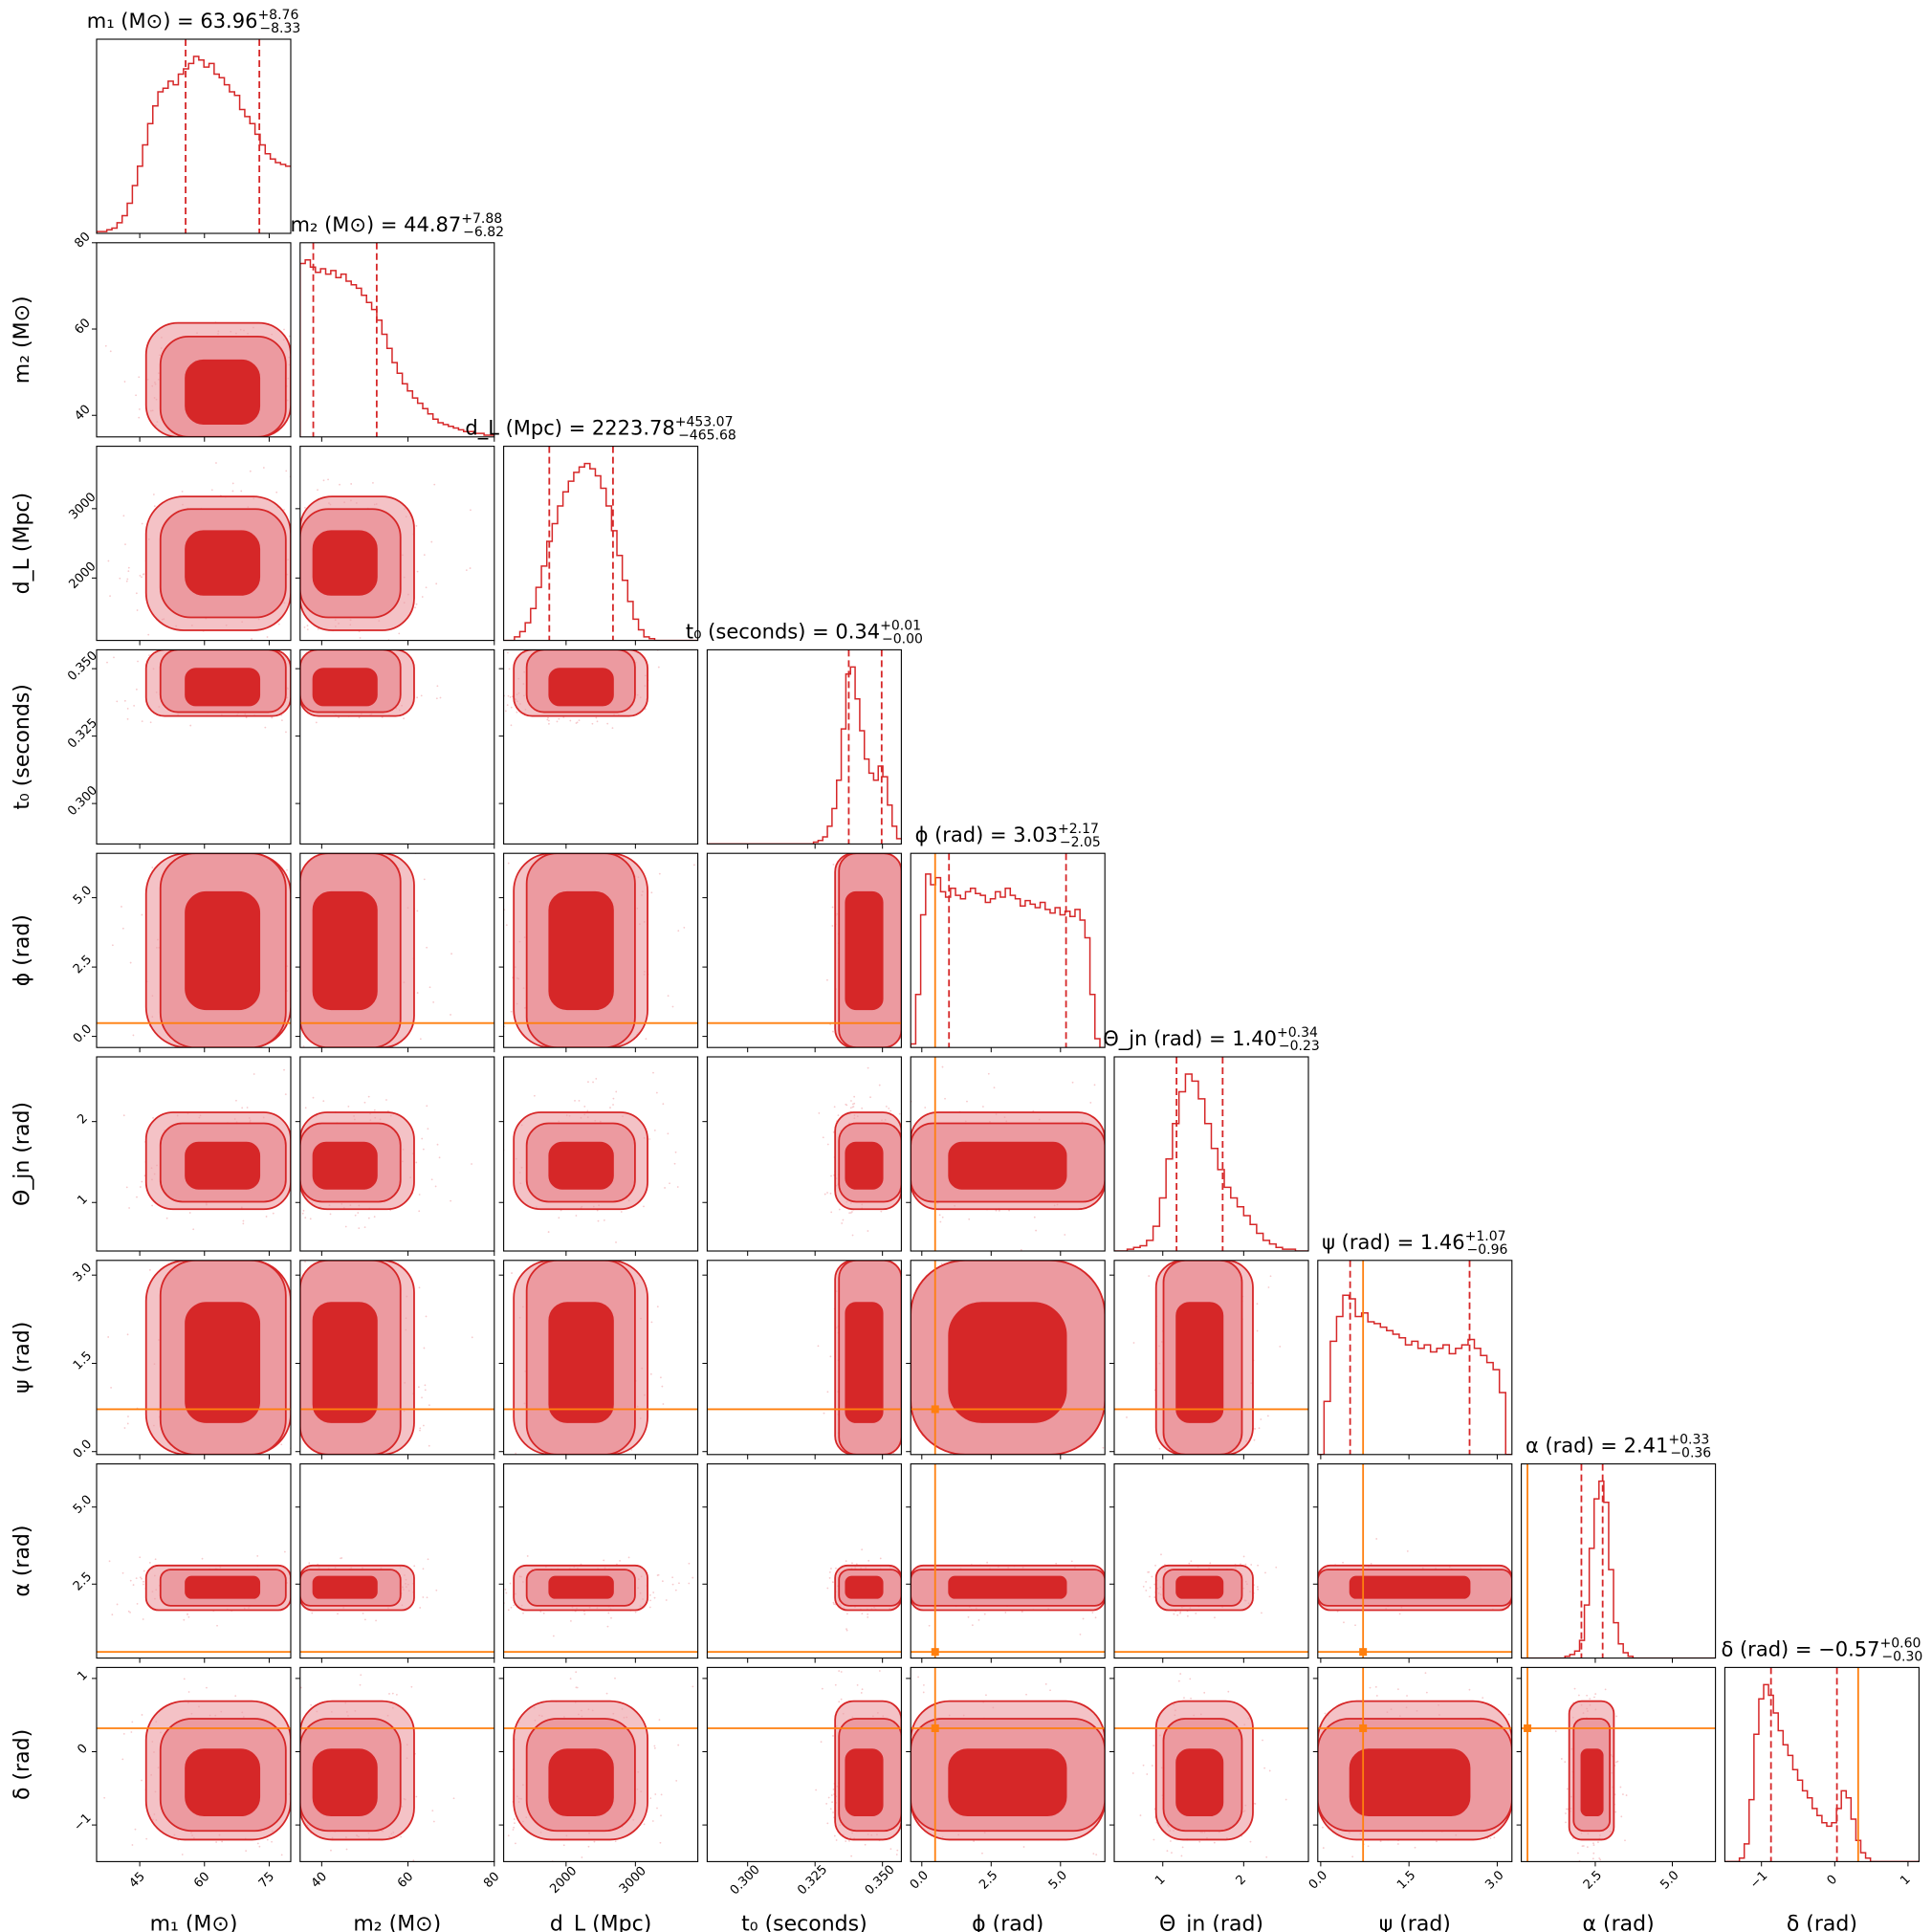 The image size is (1932, 1932). What do you see at coordinates (805, 1156) in the screenshot?
I see `panel-theta-vs-t0` at bounding box center [805, 1156].